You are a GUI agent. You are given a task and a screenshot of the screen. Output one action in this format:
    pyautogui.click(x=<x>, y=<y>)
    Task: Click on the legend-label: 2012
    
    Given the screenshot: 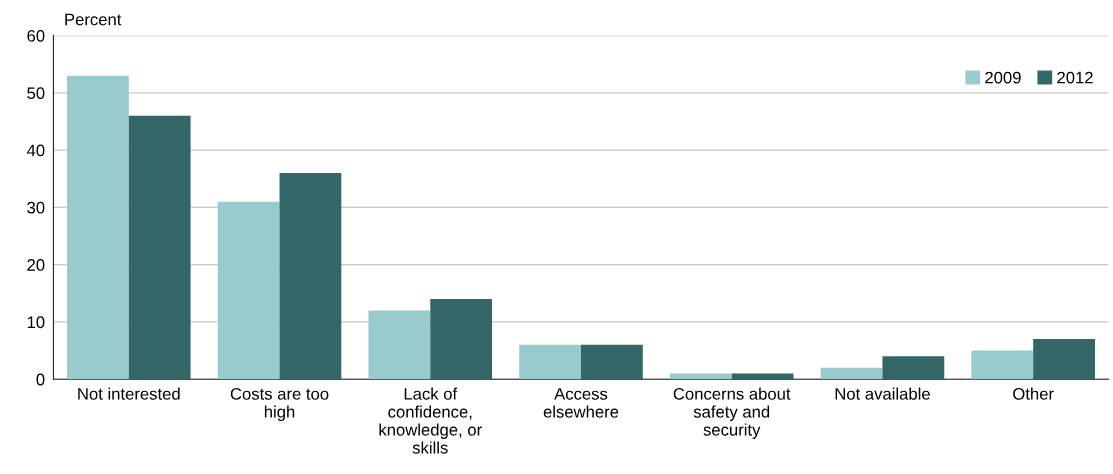 What is the action you would take?
    pyautogui.click(x=1075, y=77)
    